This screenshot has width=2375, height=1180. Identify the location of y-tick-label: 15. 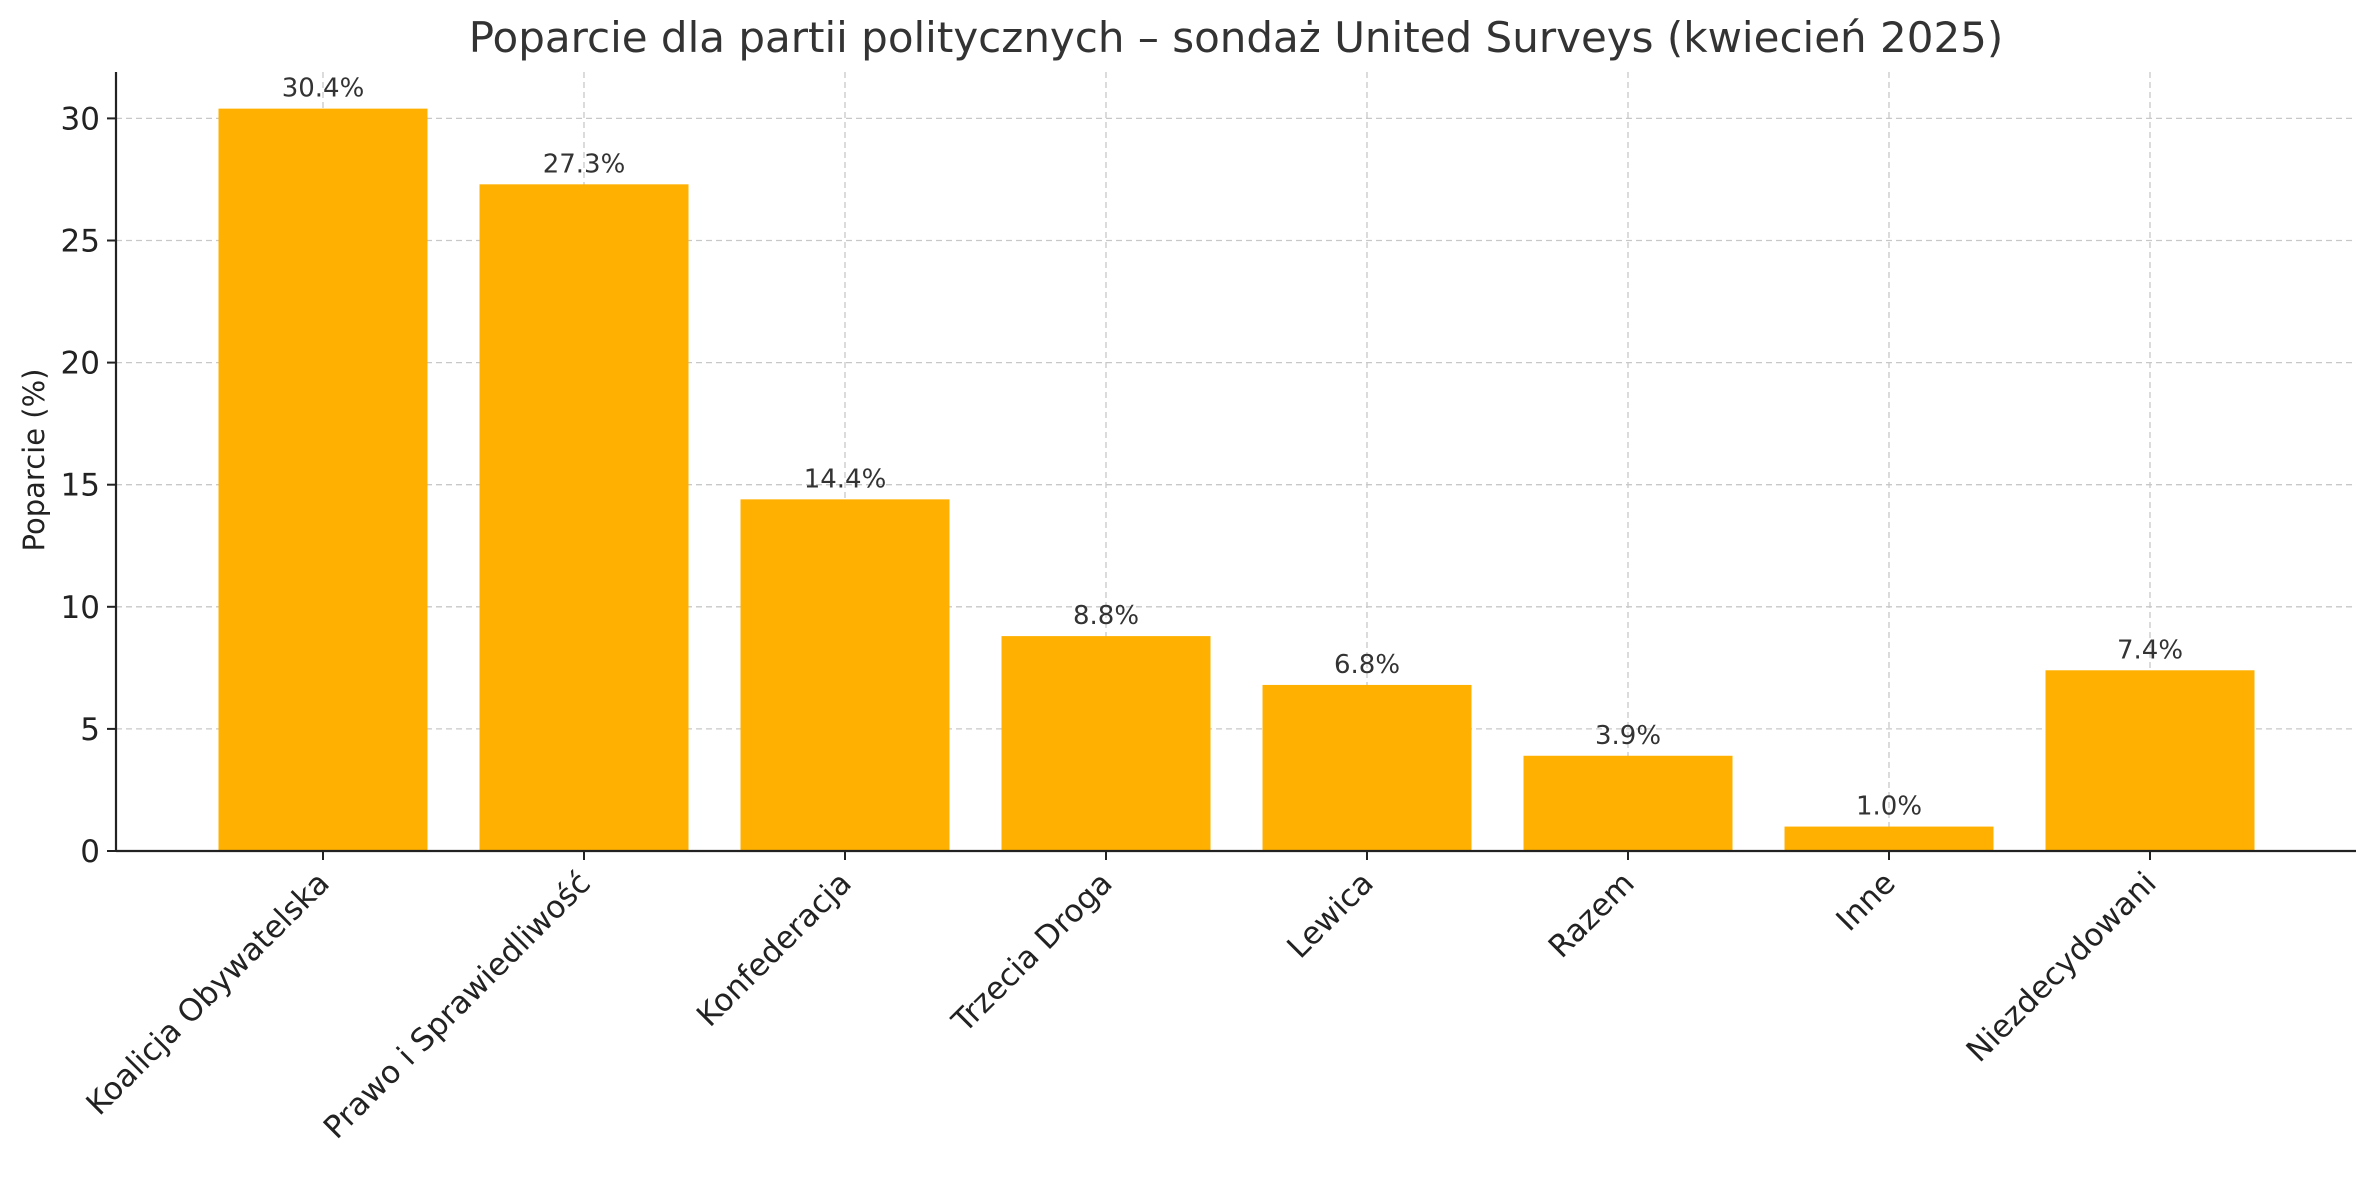
(80, 486).